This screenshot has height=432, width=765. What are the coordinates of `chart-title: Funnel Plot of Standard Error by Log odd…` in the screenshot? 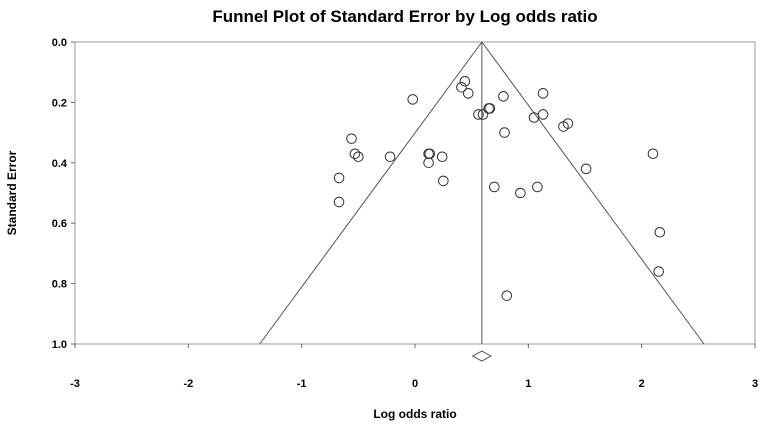 It's located at (404, 16).